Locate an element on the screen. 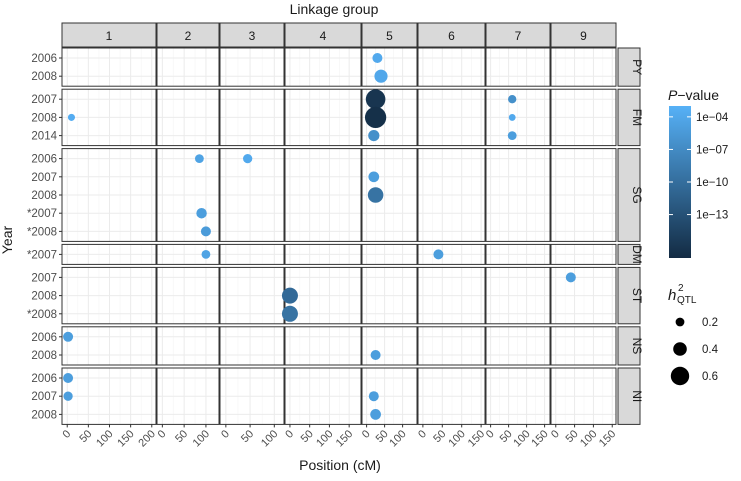 The image size is (741, 481). size-legend-title: h is located at coordinates (672, 295).